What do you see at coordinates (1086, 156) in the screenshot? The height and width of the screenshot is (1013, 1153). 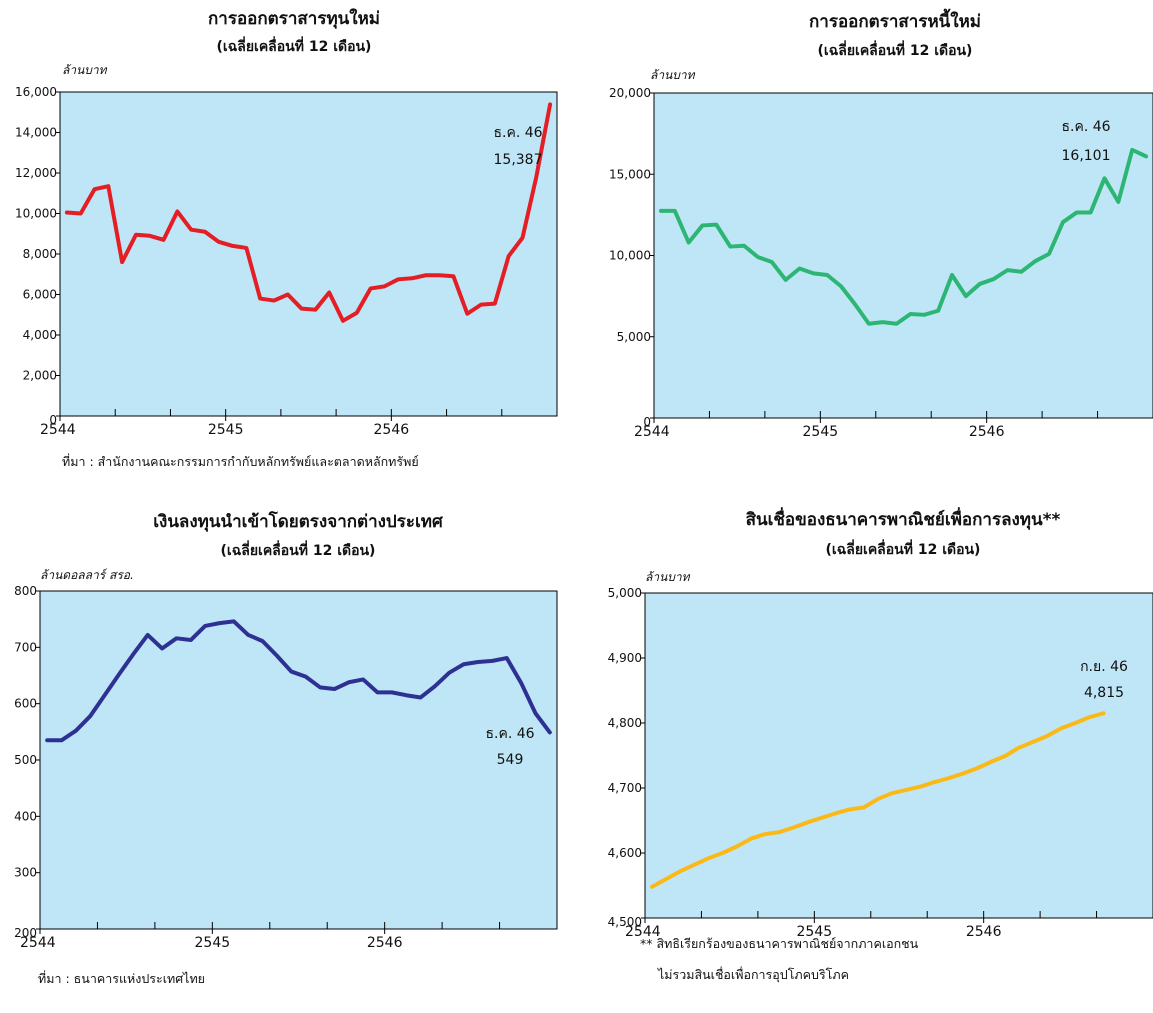 I see `annotation-value: 16,101` at bounding box center [1086, 156].